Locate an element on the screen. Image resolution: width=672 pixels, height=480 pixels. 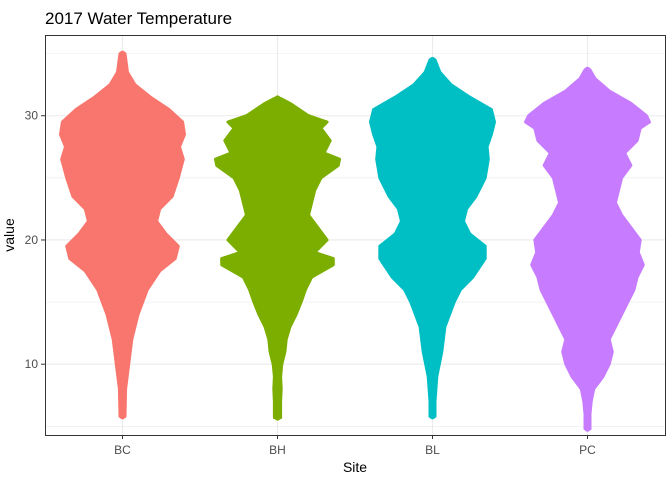
y-tick-label: 30 is located at coordinates (32, 116).